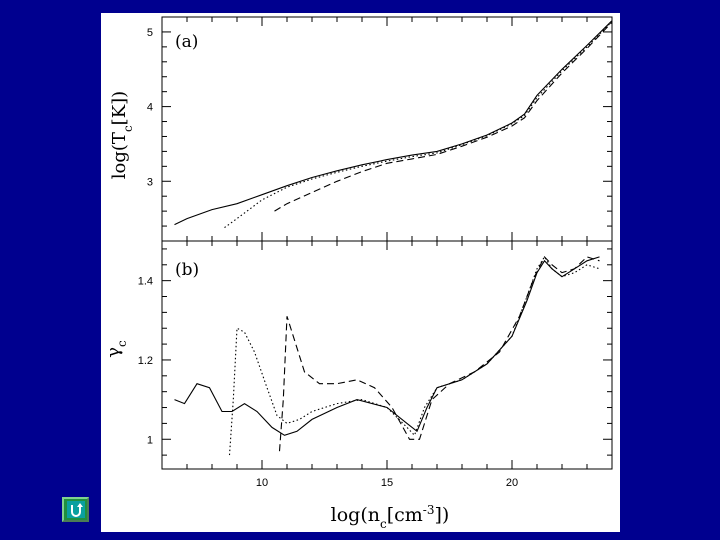 This screenshot has height=540, width=720. I want to click on x-tick-label: 15, so click(387, 483).